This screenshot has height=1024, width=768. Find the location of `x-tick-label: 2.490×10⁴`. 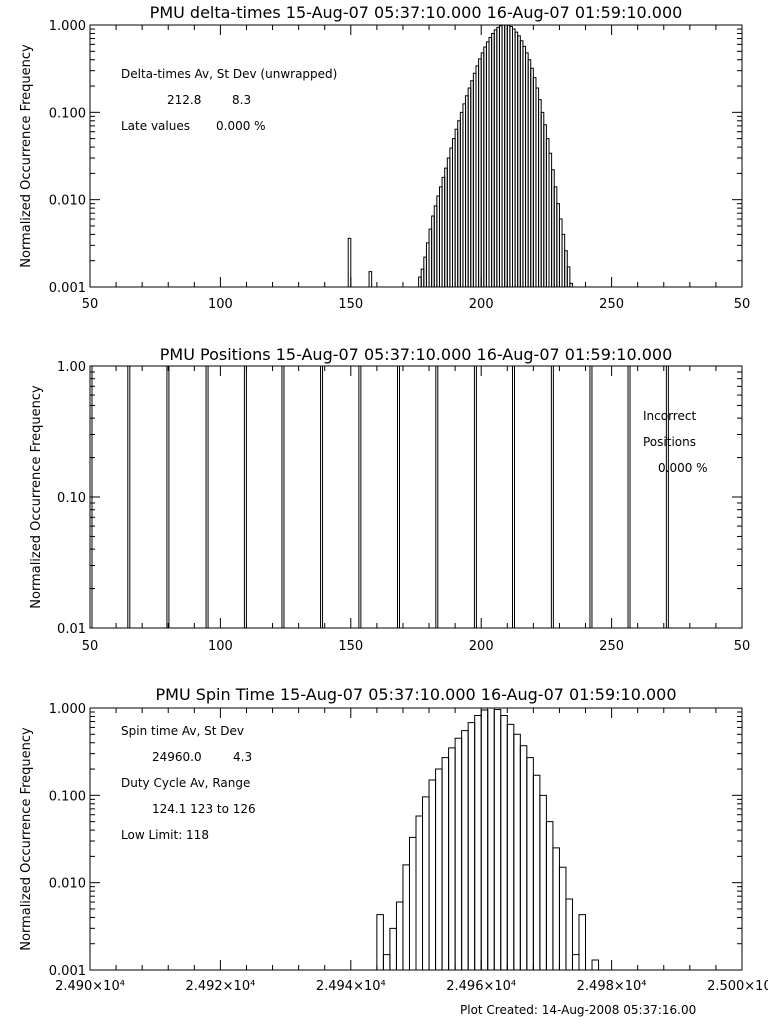

x-tick-label: 2.490×10⁴ is located at coordinates (90, 986).